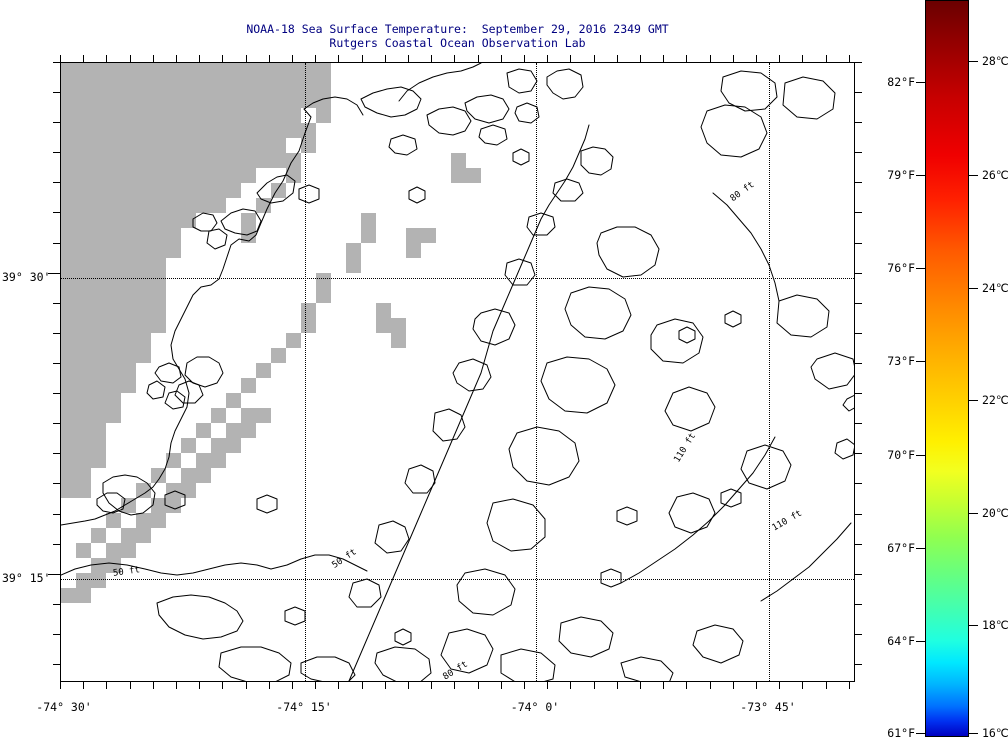 The height and width of the screenshot is (754, 1008). I want to click on title-line-secondary: Rutgers Coastal Ocean Observation Lab, so click(457, 43).